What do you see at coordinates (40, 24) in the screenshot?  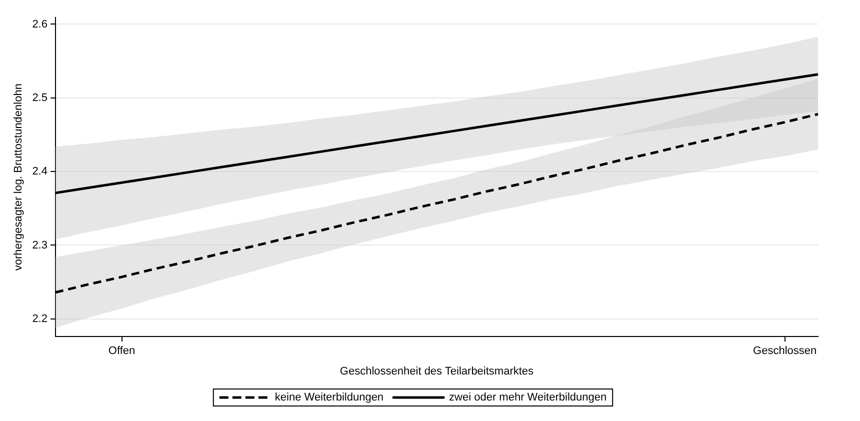 I see `y-tick-label: 2.6` at bounding box center [40, 24].